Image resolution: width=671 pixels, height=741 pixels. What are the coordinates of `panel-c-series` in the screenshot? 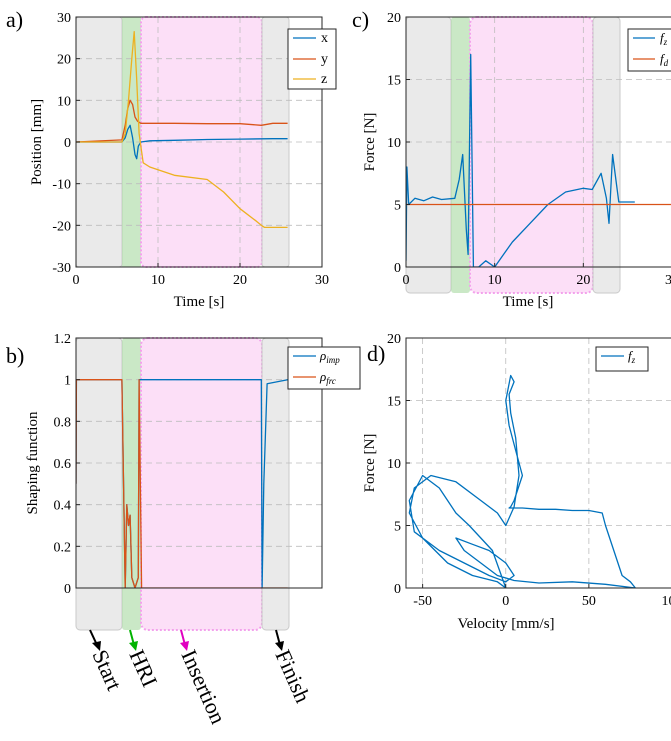 It's located at (538, 160).